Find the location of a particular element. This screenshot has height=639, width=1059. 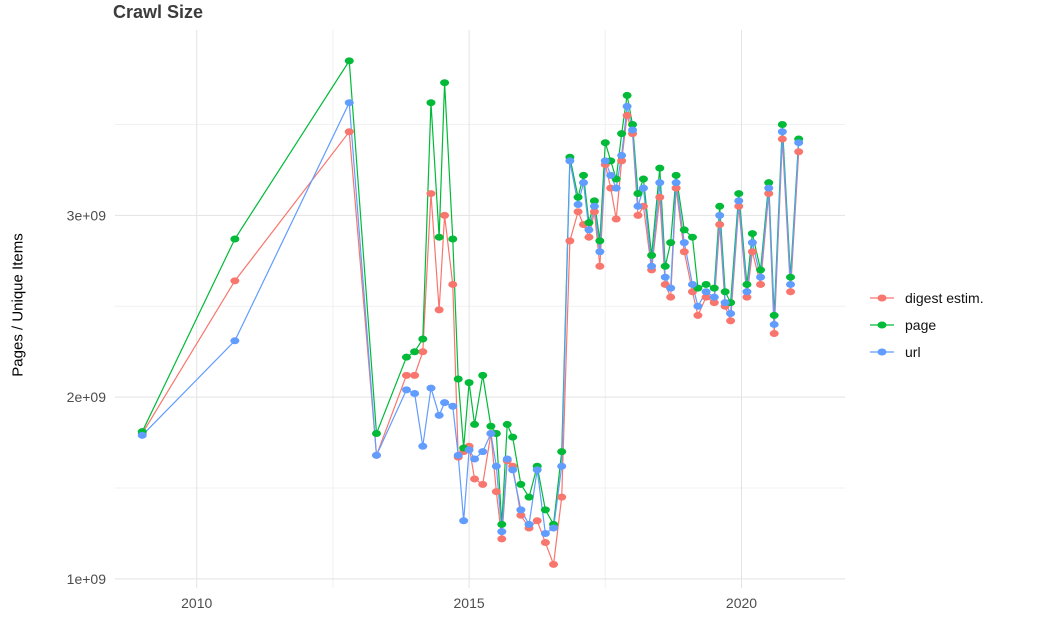

chart-title: Crawl Size is located at coordinates (158, 12).